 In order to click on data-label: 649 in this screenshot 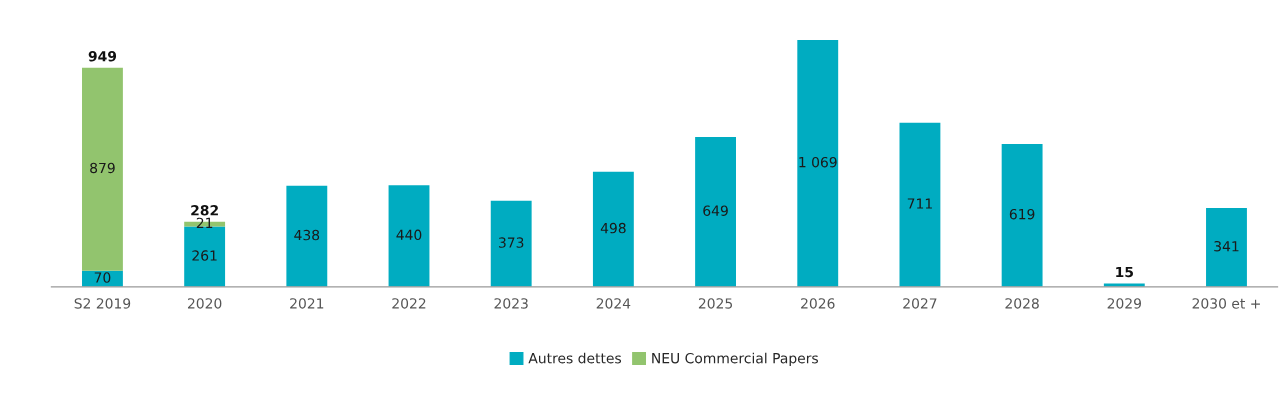, I will do `click(715, 210)`.